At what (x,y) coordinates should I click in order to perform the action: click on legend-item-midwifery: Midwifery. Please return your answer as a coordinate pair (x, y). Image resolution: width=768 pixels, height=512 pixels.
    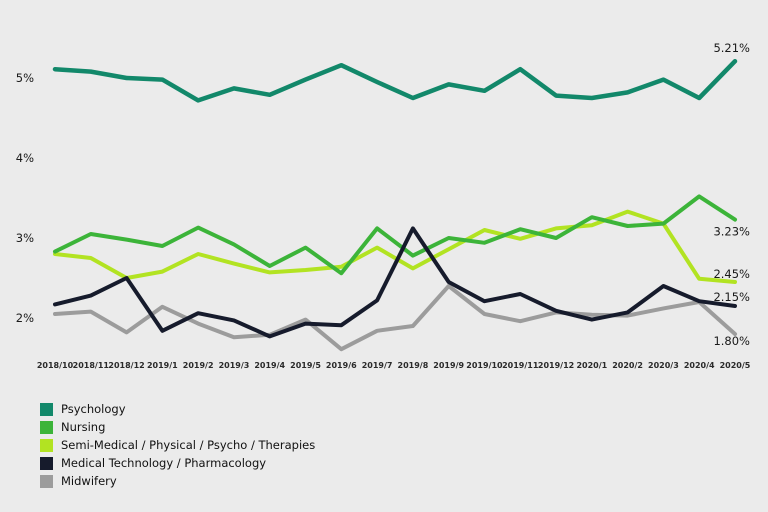
    Looking at the image, I should click on (177, 481).